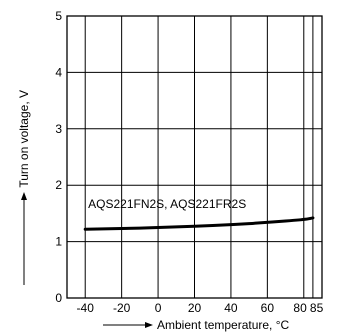 Image resolution: width=354 pixels, height=336 pixels. What do you see at coordinates (223, 325) in the screenshot?
I see `x-axis-label: Ambient temperature, °C` at bounding box center [223, 325].